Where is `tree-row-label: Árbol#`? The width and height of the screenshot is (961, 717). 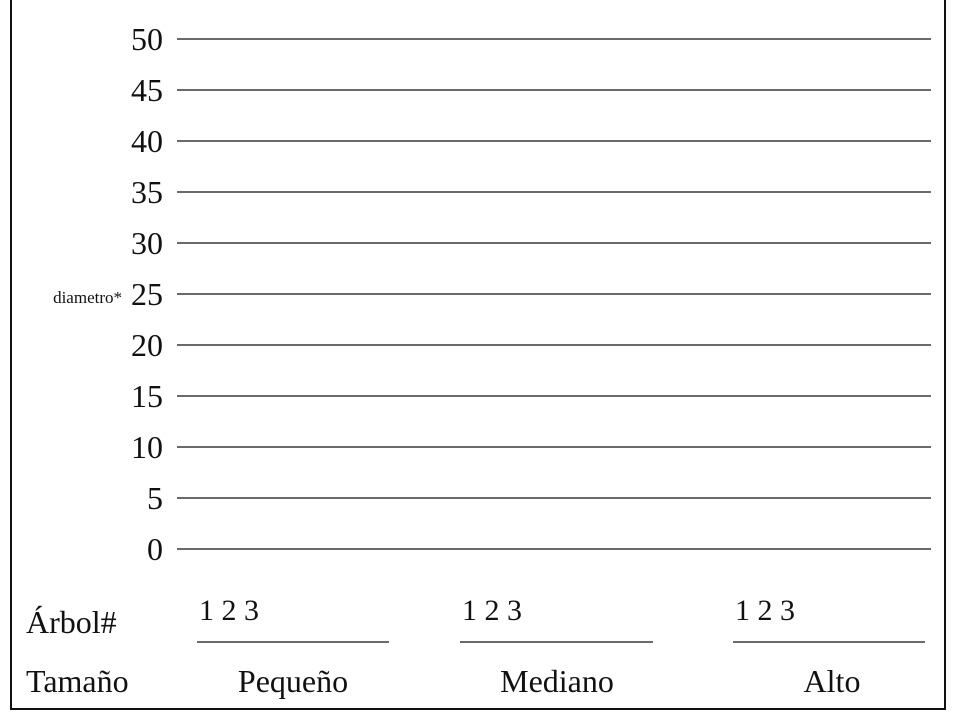 tree-row-label: Árbol# is located at coordinates (71, 622).